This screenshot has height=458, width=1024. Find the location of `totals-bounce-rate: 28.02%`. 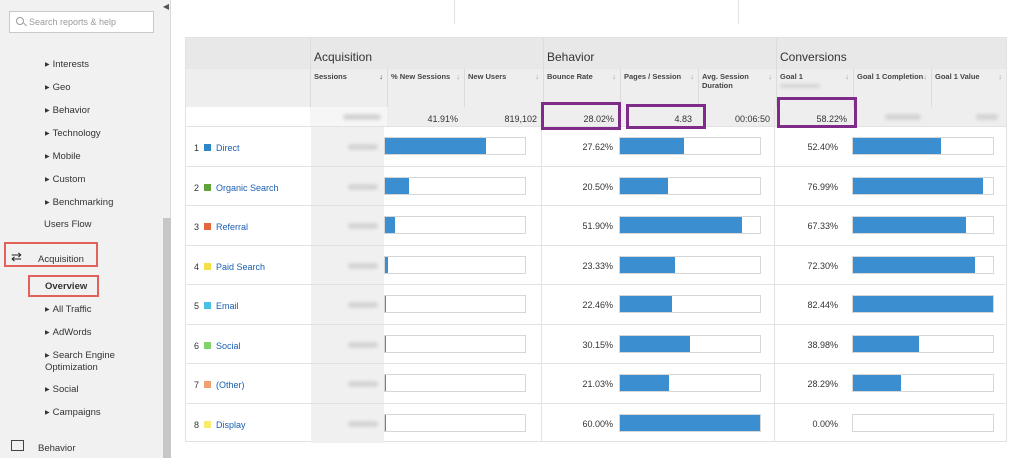

totals-bounce-rate: 28.02% is located at coordinates (581, 117).